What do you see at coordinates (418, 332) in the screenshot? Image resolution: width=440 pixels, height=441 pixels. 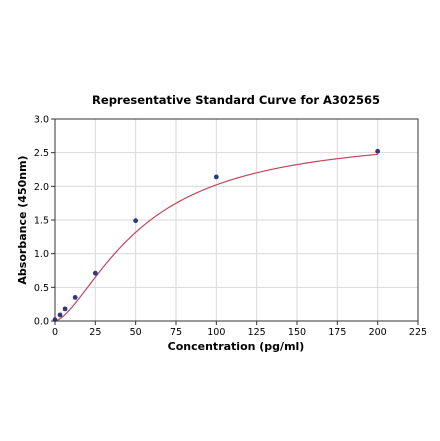 I see `x-tick-label: 225` at bounding box center [418, 332].